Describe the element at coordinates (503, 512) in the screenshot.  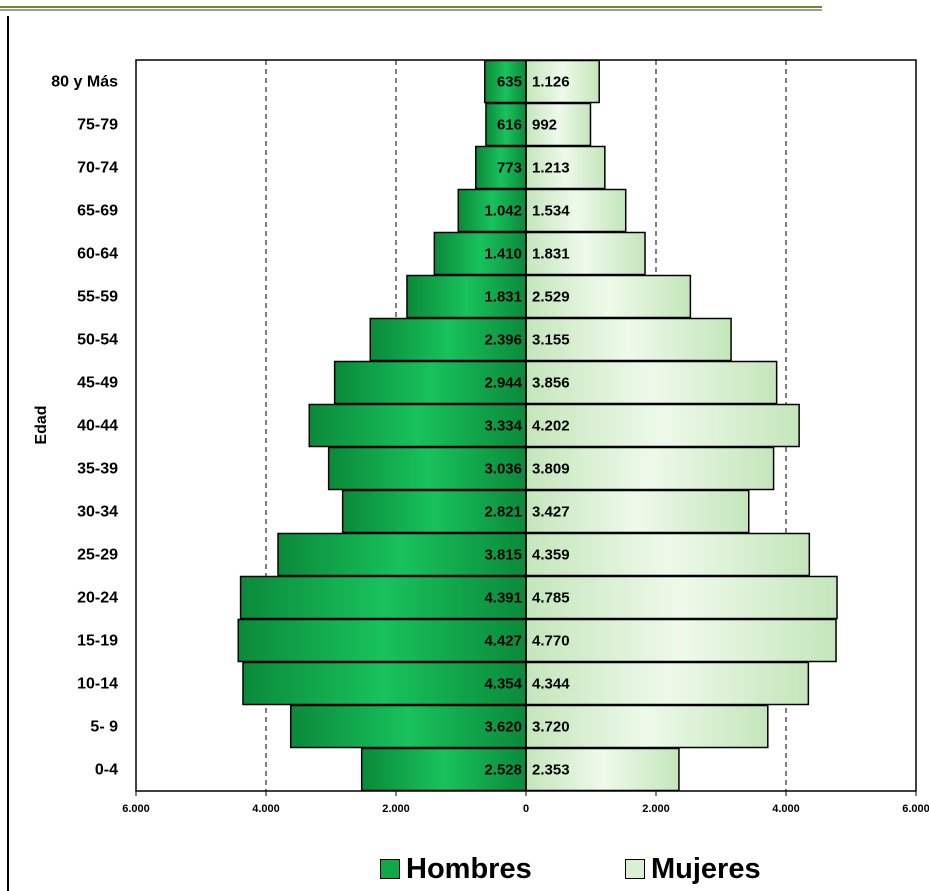
I see `value-label-hombres-10: 2.821` at that location.